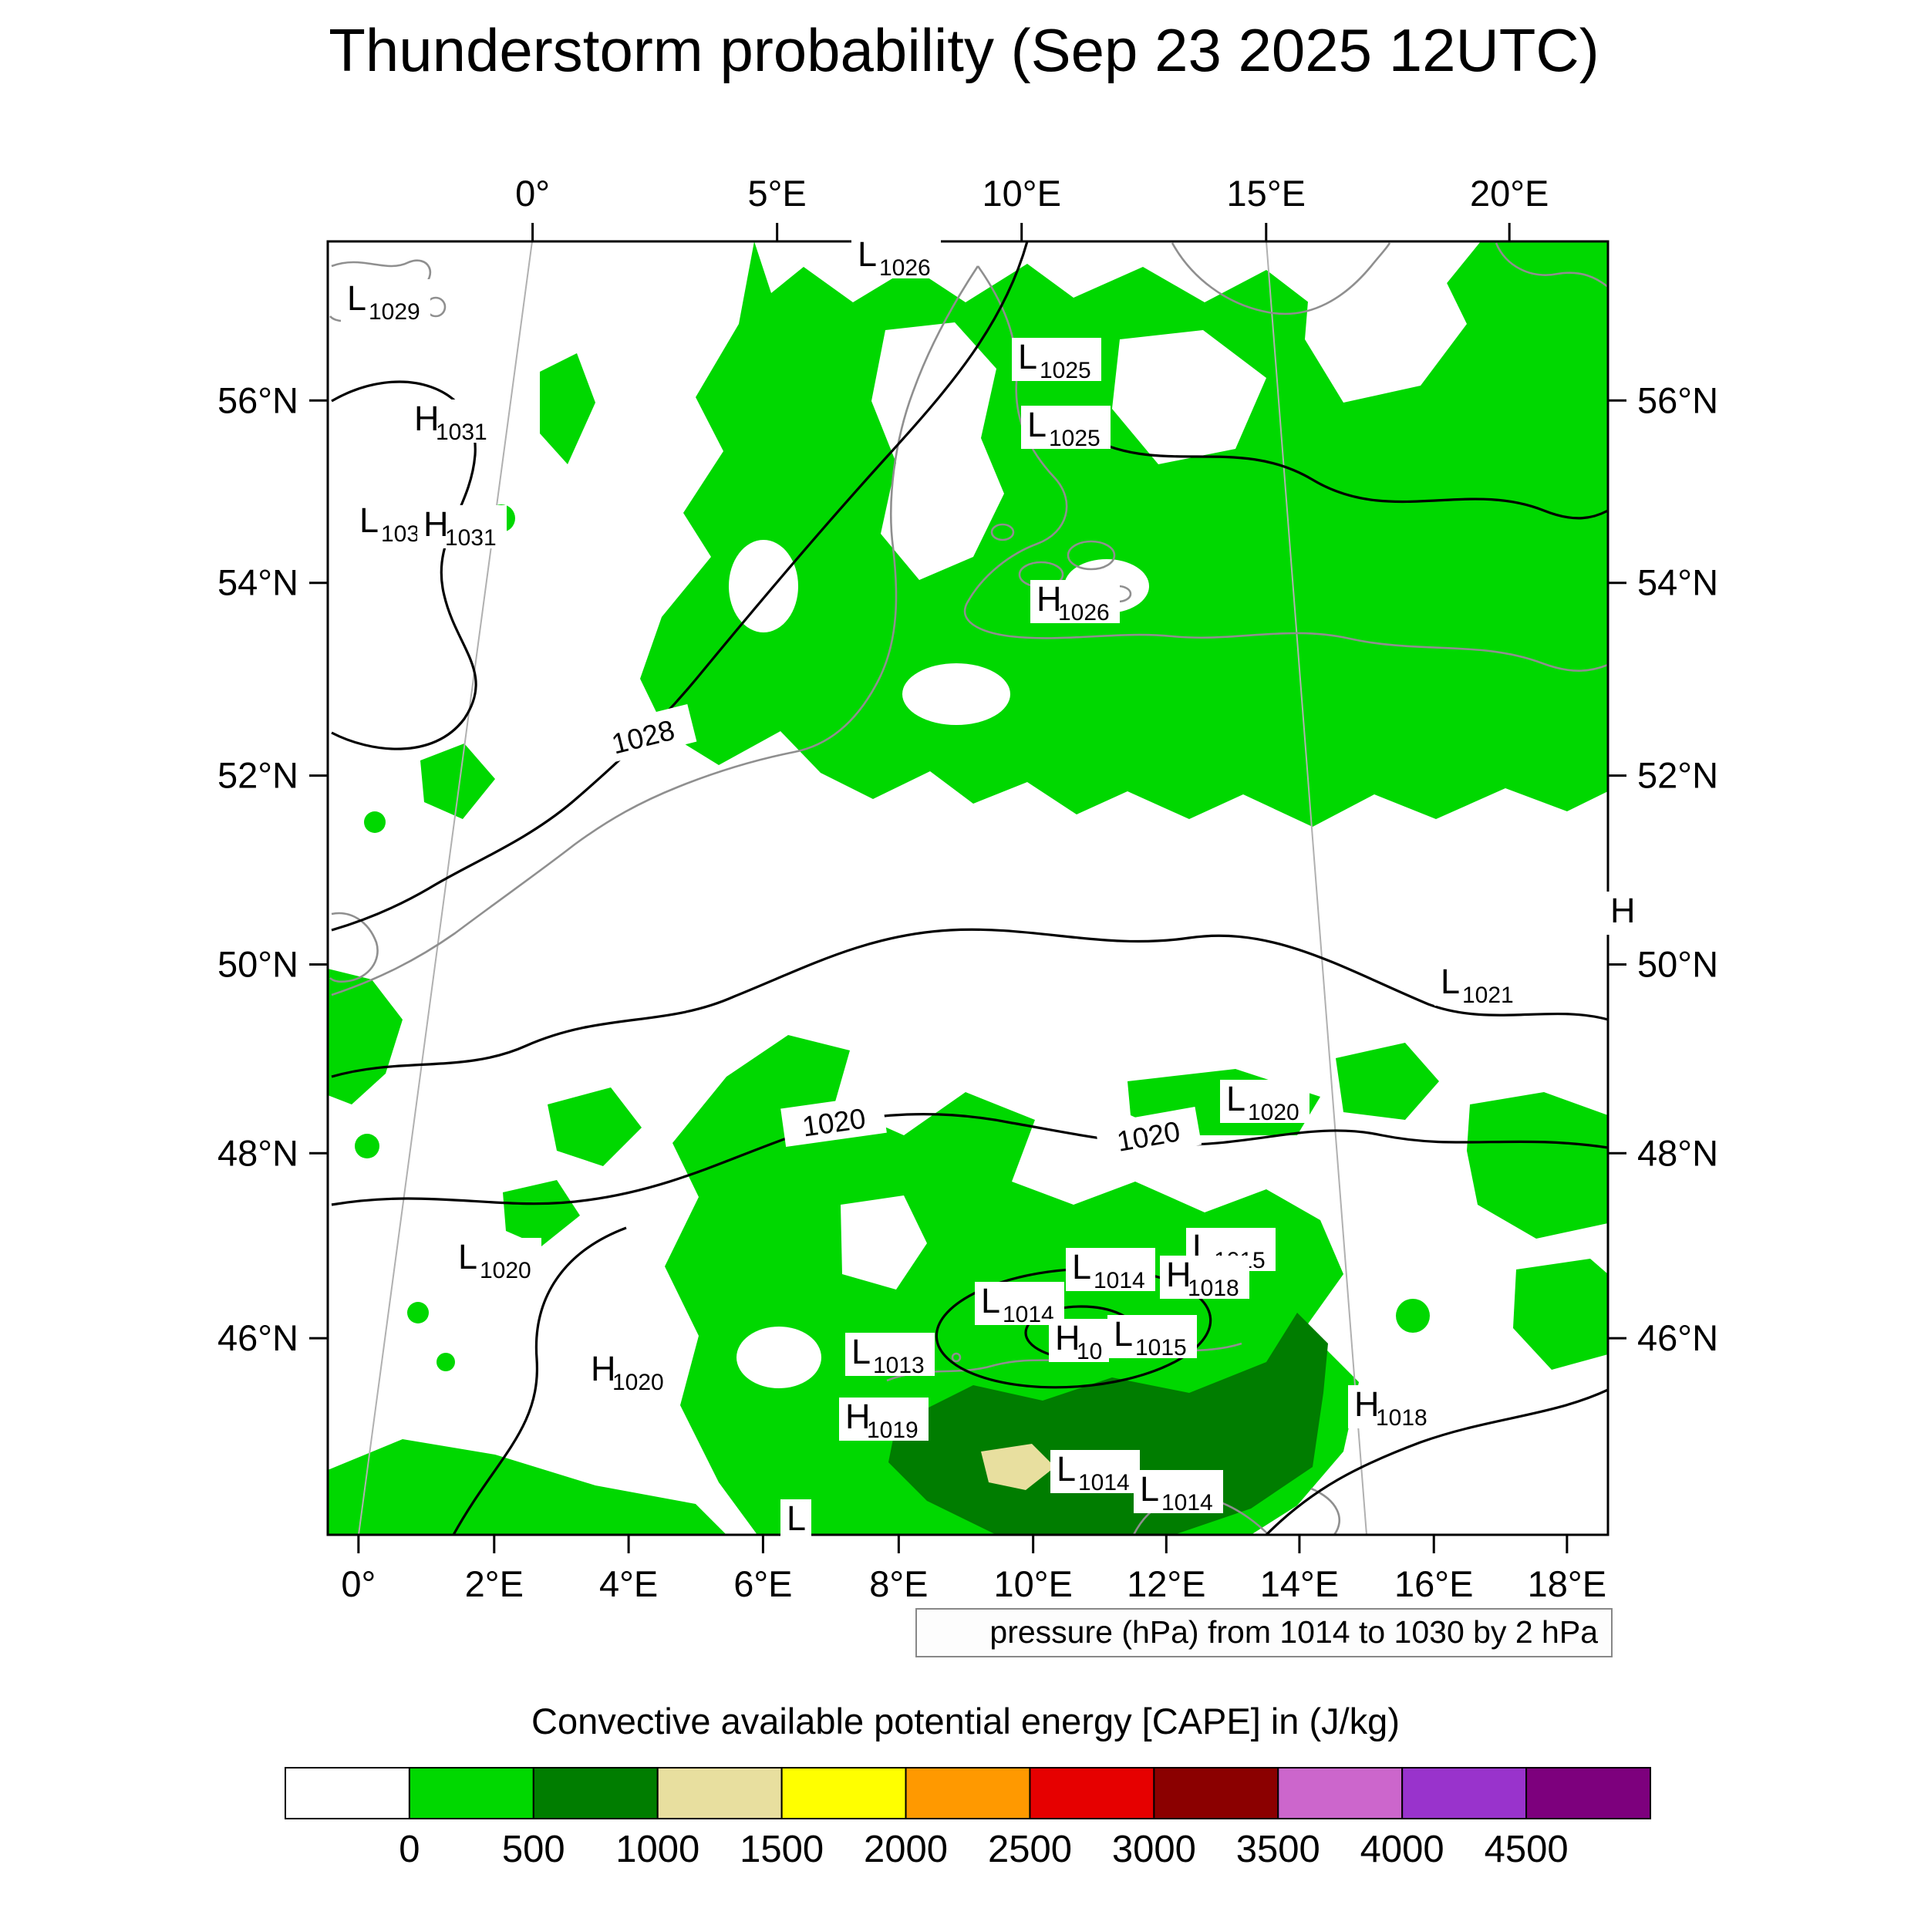  I want to click on contour-inline-label: 1020, so click(833, 1121).